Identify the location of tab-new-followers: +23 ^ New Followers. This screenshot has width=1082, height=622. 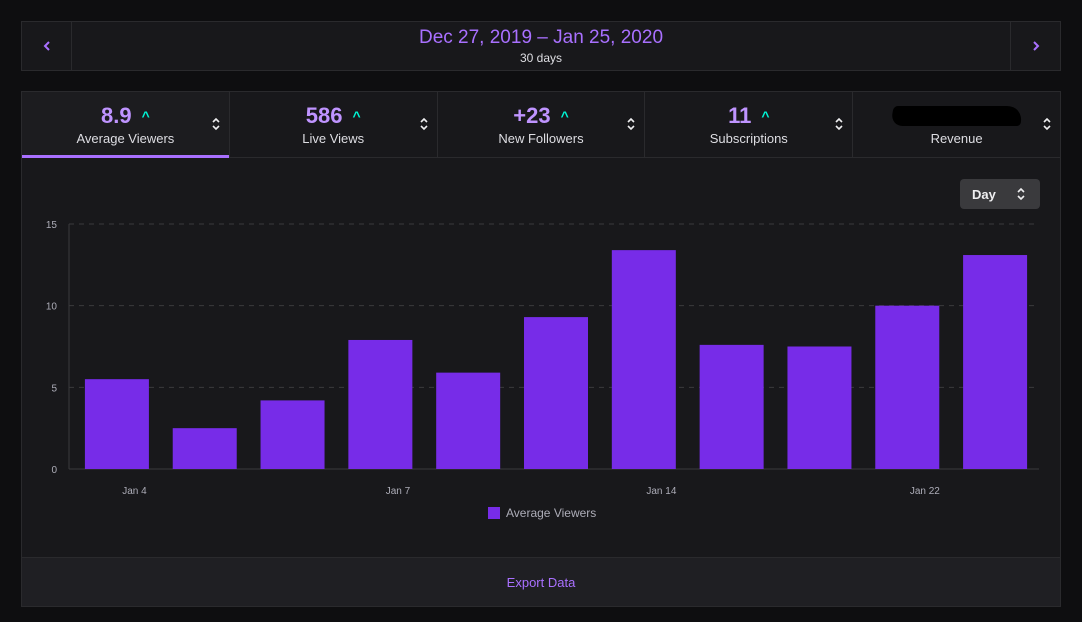
(542, 124).